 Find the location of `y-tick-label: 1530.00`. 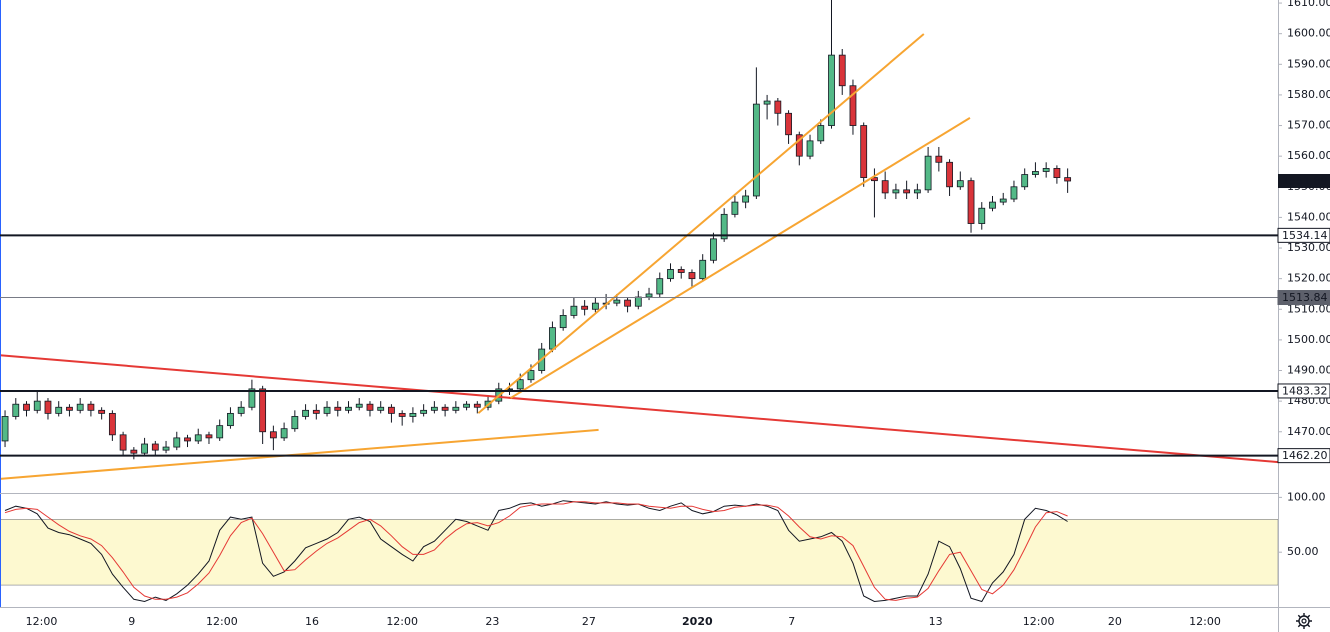

y-tick-label: 1530.00 is located at coordinates (1308, 247).